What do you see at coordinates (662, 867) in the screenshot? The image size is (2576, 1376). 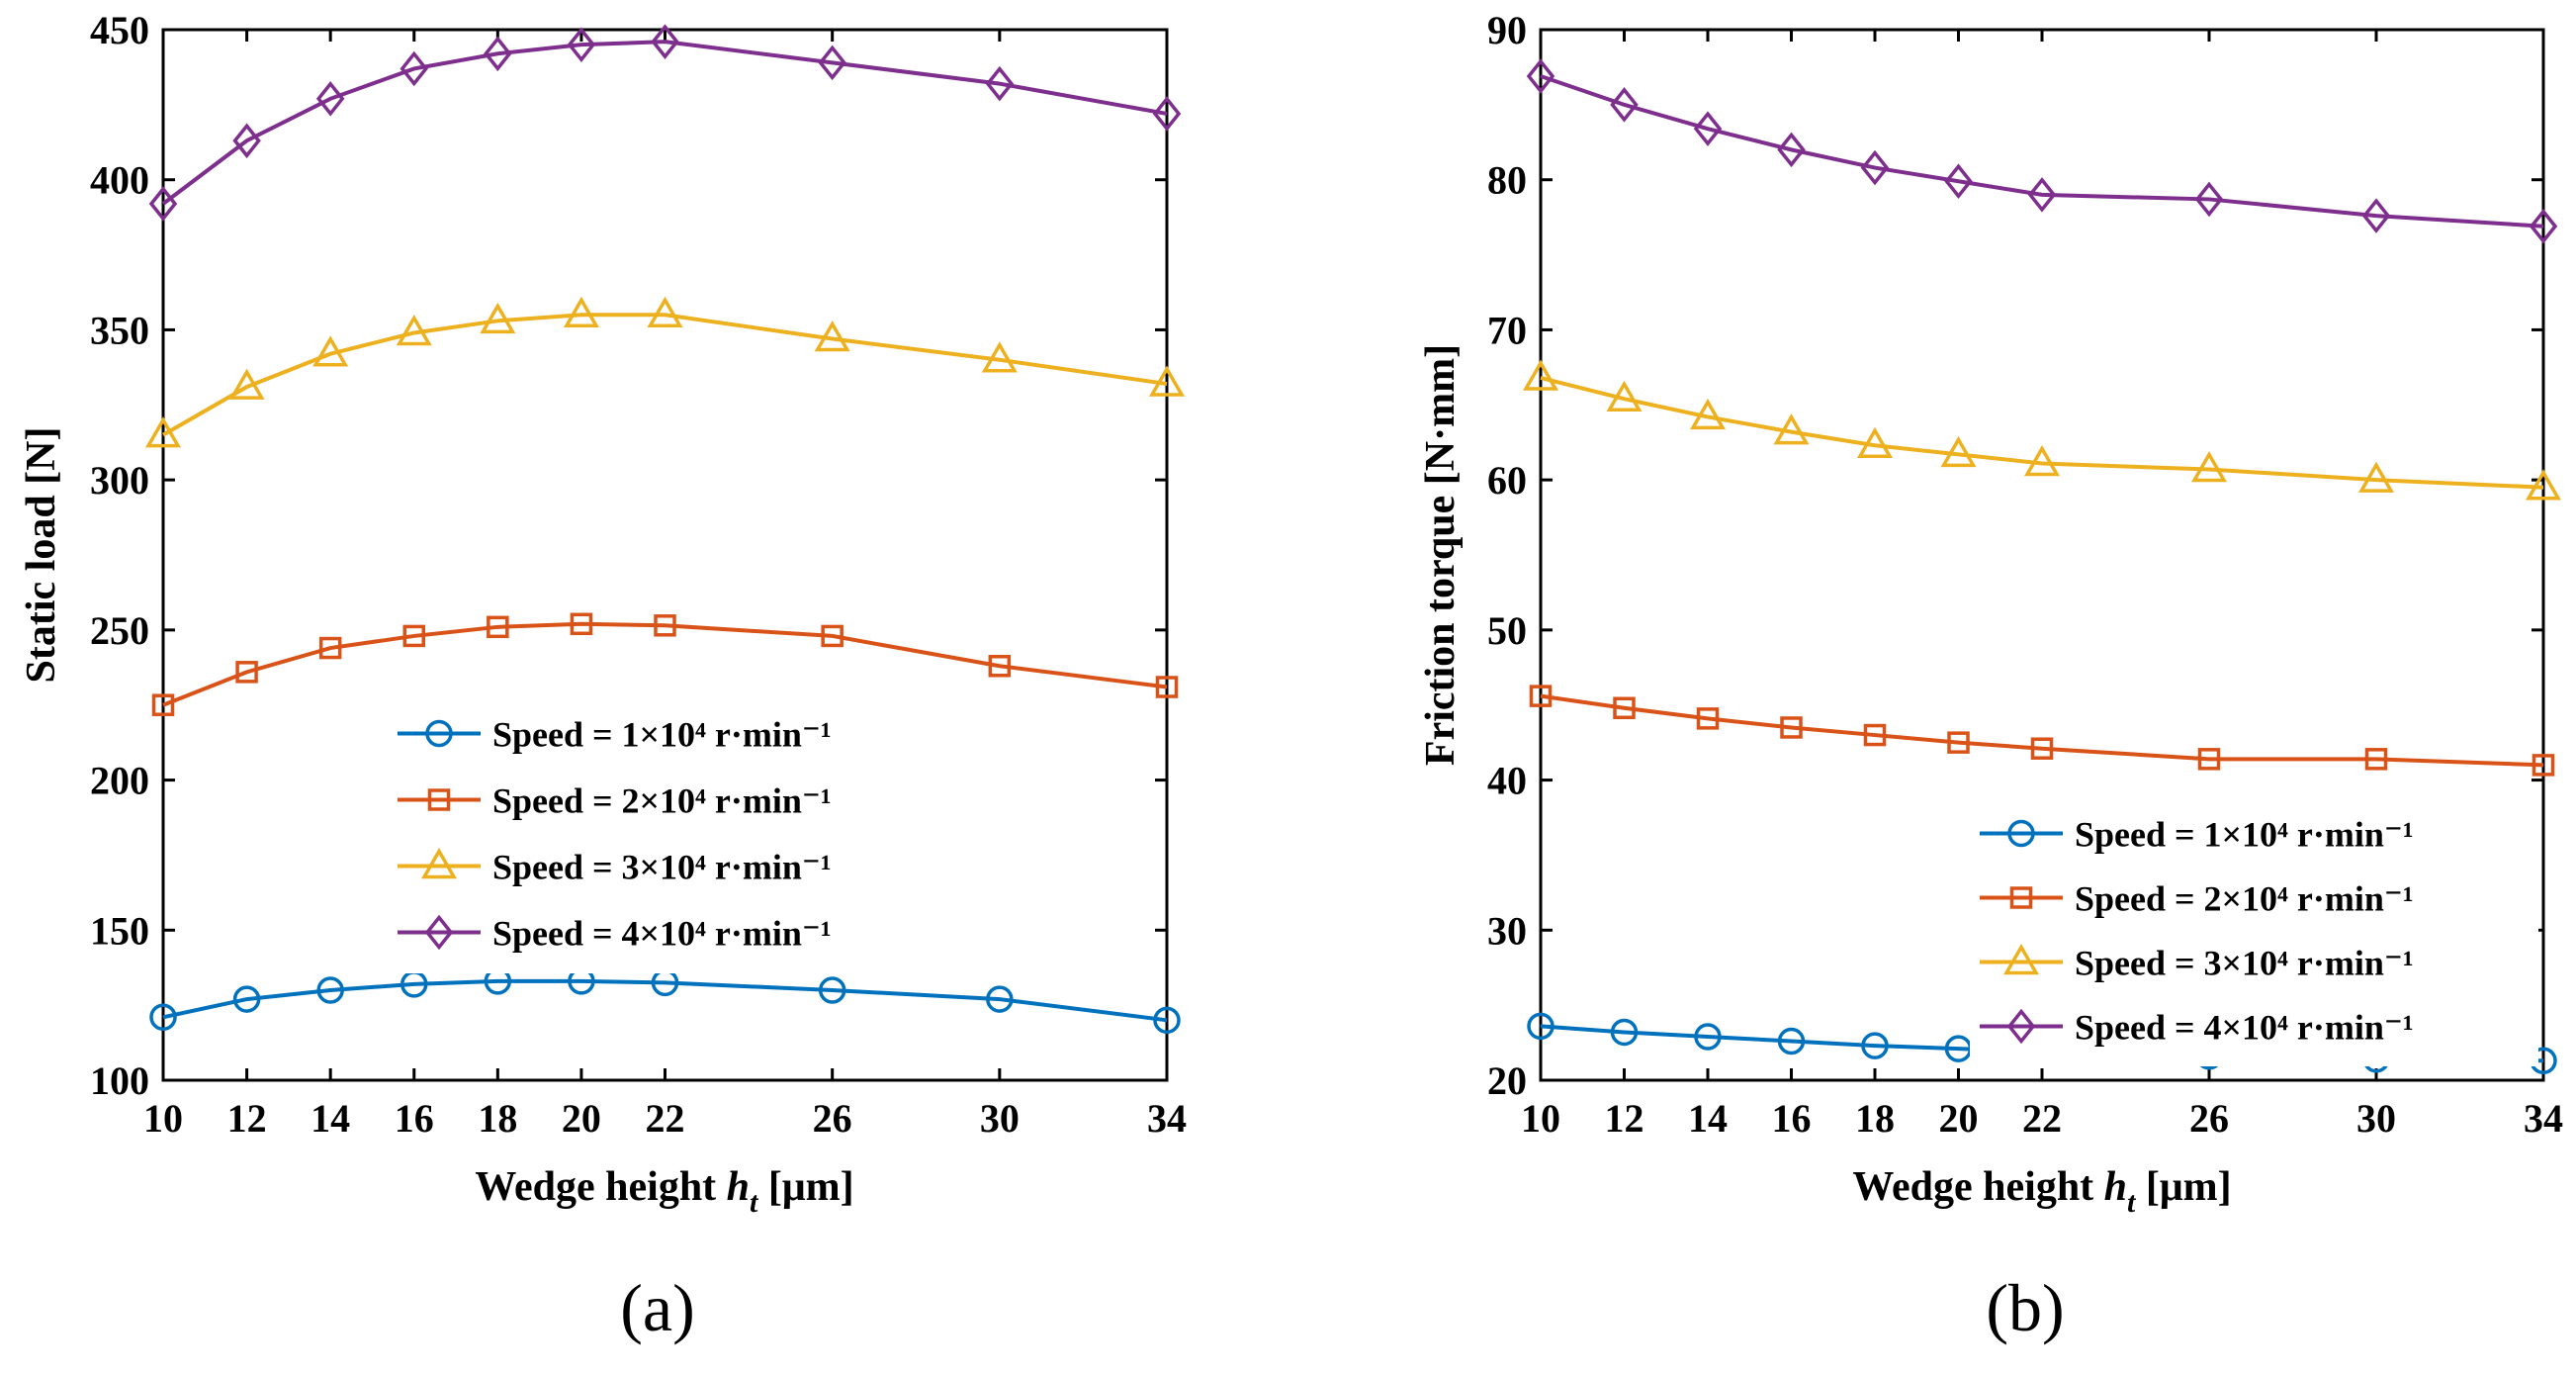 I see `legend-entry: Speed = 3×10⁴ r·min⁻¹` at bounding box center [662, 867].